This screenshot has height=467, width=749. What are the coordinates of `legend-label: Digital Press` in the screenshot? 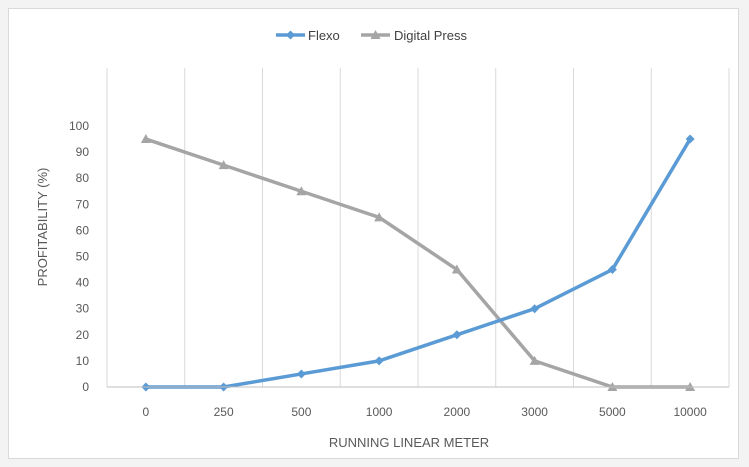 It's located at (430, 35).